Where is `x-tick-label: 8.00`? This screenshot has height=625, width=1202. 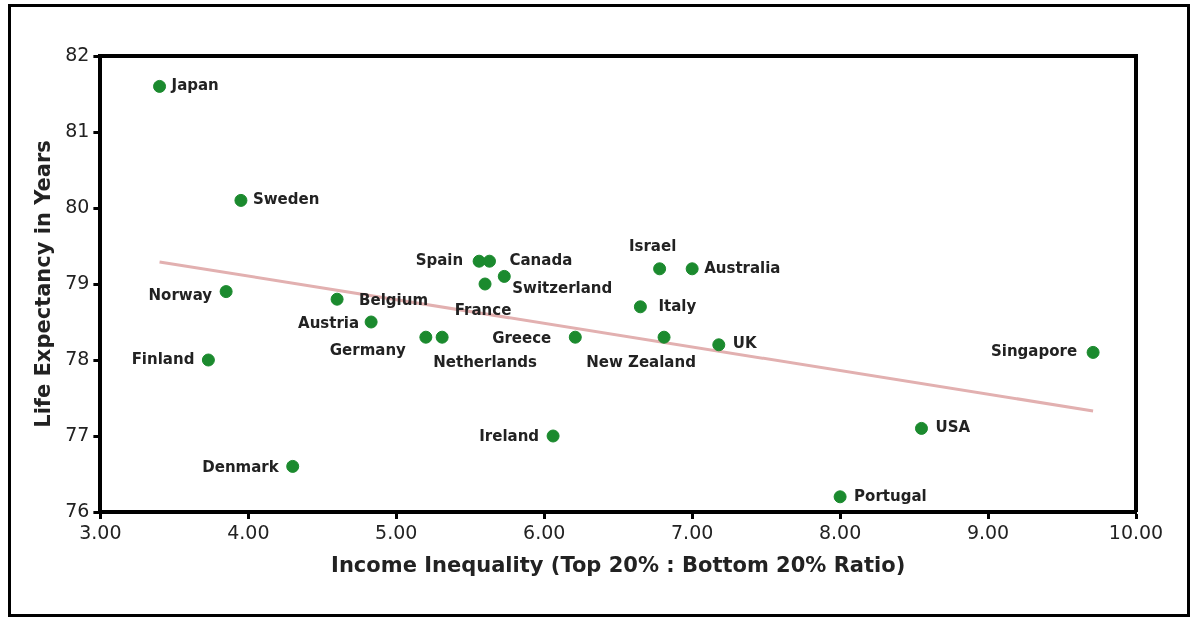
x-tick-label: 8.00 is located at coordinates (840, 532).